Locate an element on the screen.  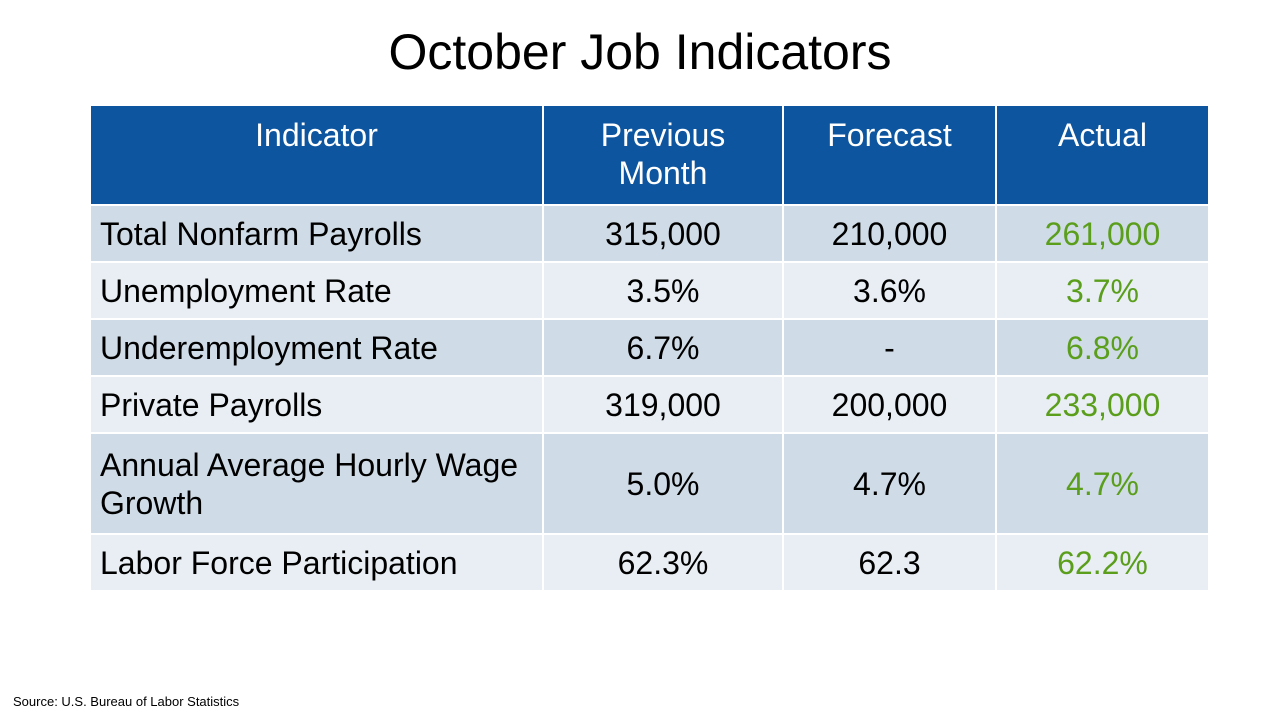
indicator-name: Unemployment Rate is located at coordinates (316, 290).